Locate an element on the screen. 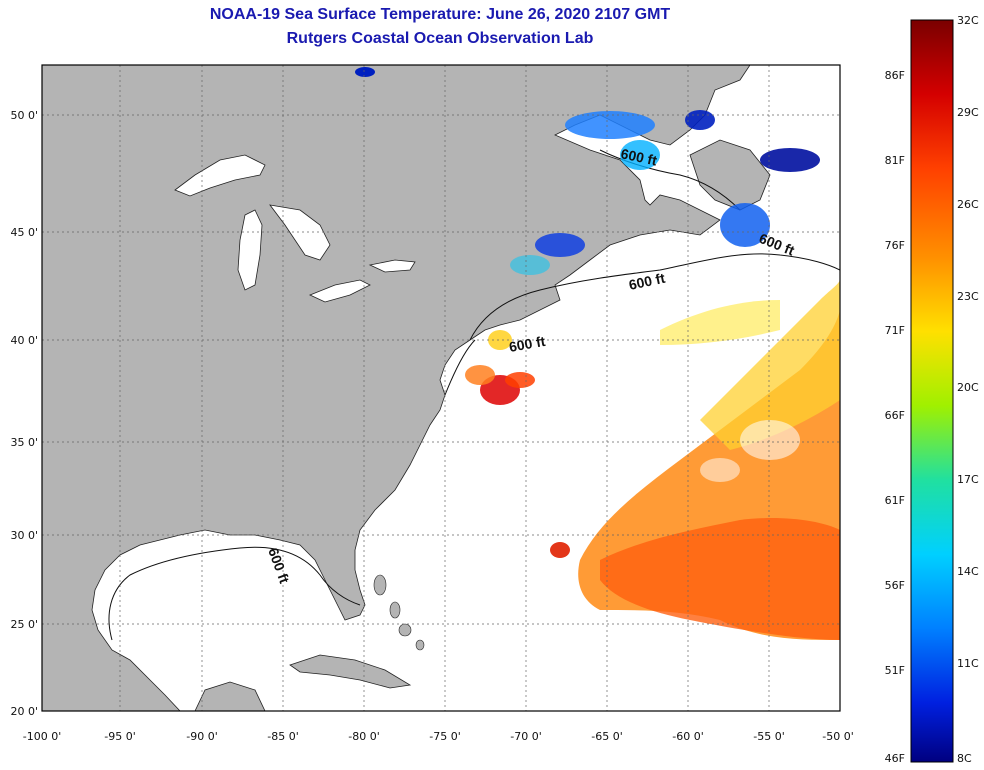  fahrenheit-label: 86F is located at coordinates (895, 75).